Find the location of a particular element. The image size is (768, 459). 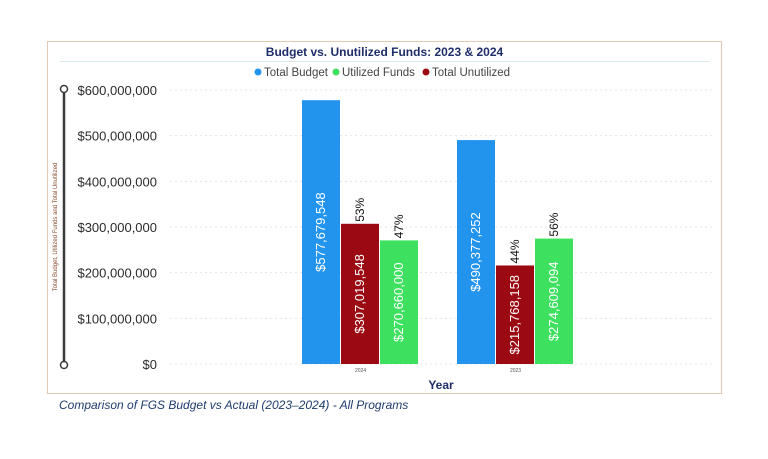

bar-value-label: $490,377,252 is located at coordinates (475, 252).